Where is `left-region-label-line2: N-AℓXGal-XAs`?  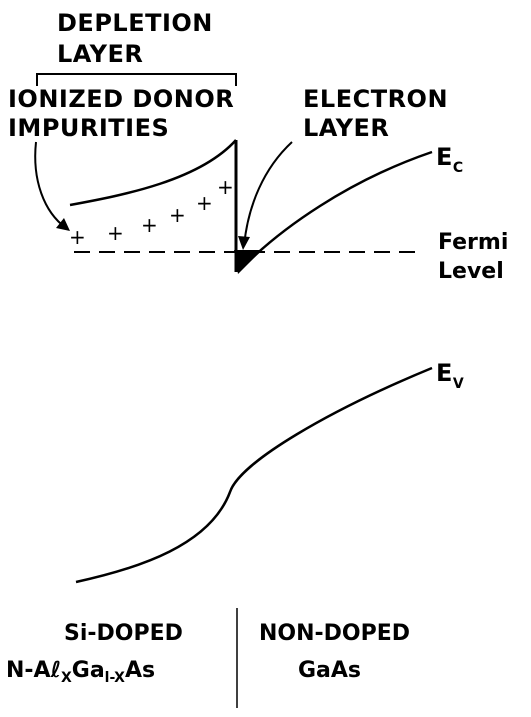 left-region-label-line2: N-AℓXGal-XAs is located at coordinates (80, 672).